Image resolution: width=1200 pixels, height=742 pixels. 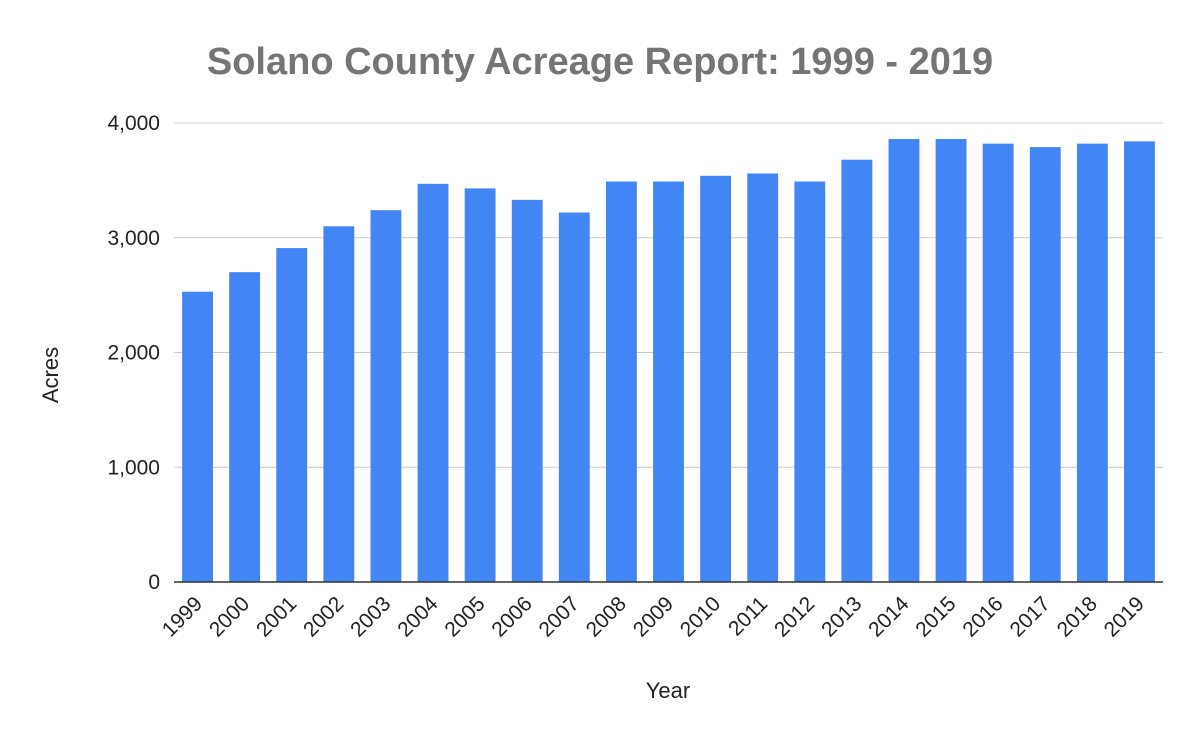 I want to click on bar-2000, so click(x=245, y=427).